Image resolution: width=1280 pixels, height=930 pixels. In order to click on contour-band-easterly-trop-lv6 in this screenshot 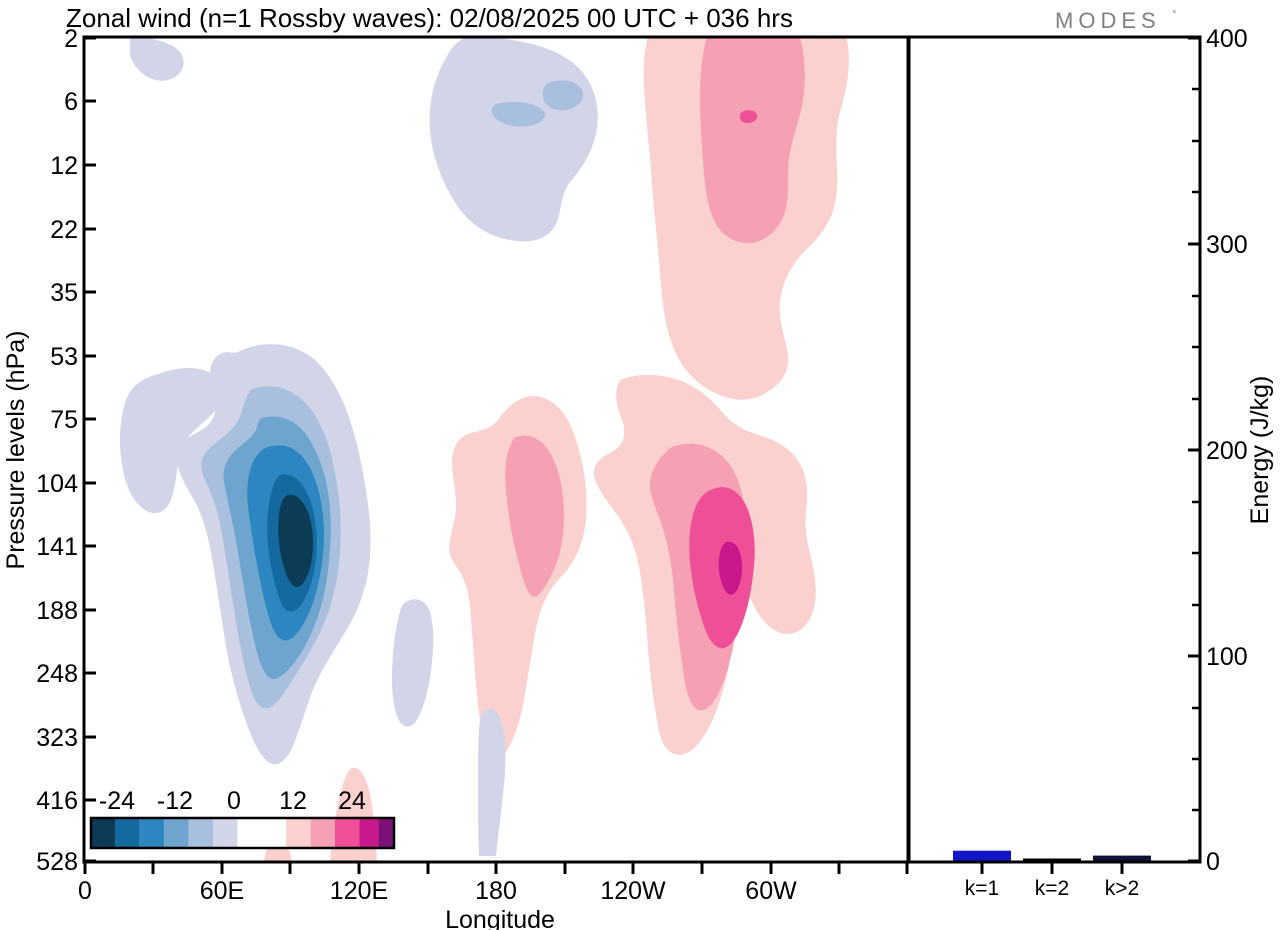, I will do `click(295, 541)`.